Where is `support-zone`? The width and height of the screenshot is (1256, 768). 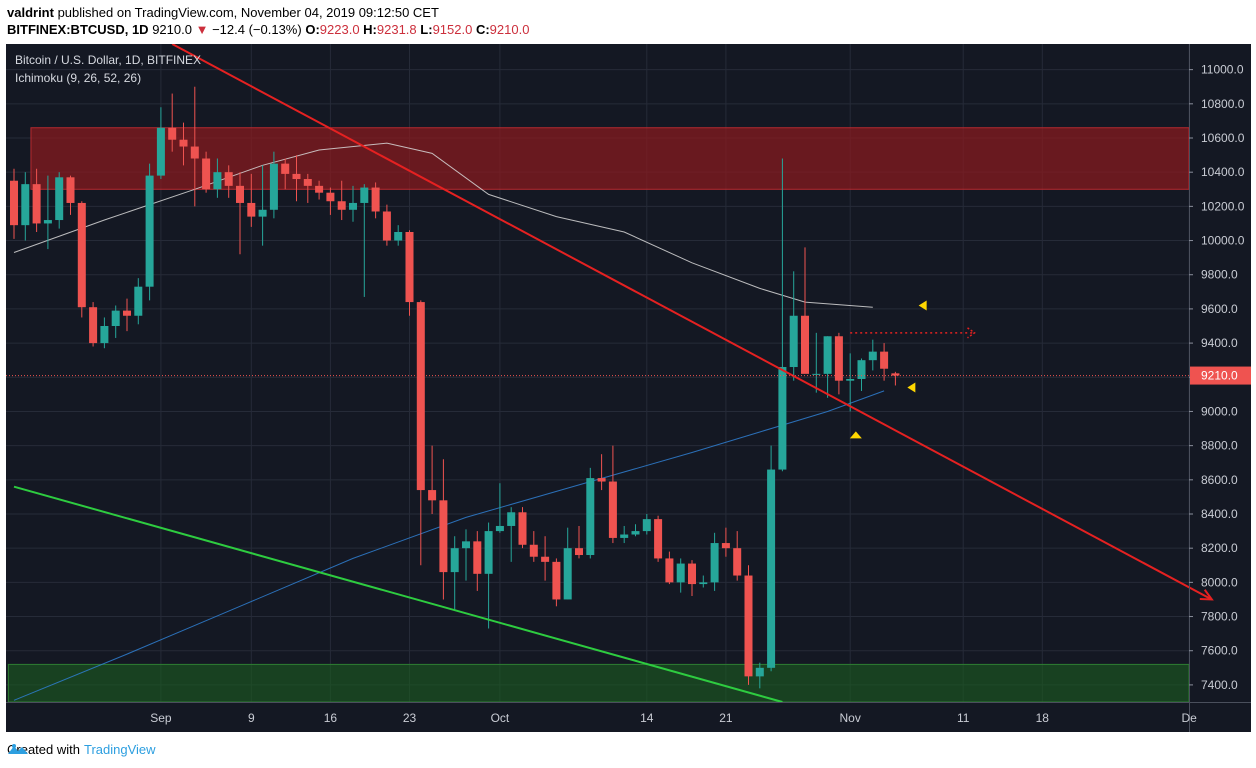 support-zone is located at coordinates (598, 683).